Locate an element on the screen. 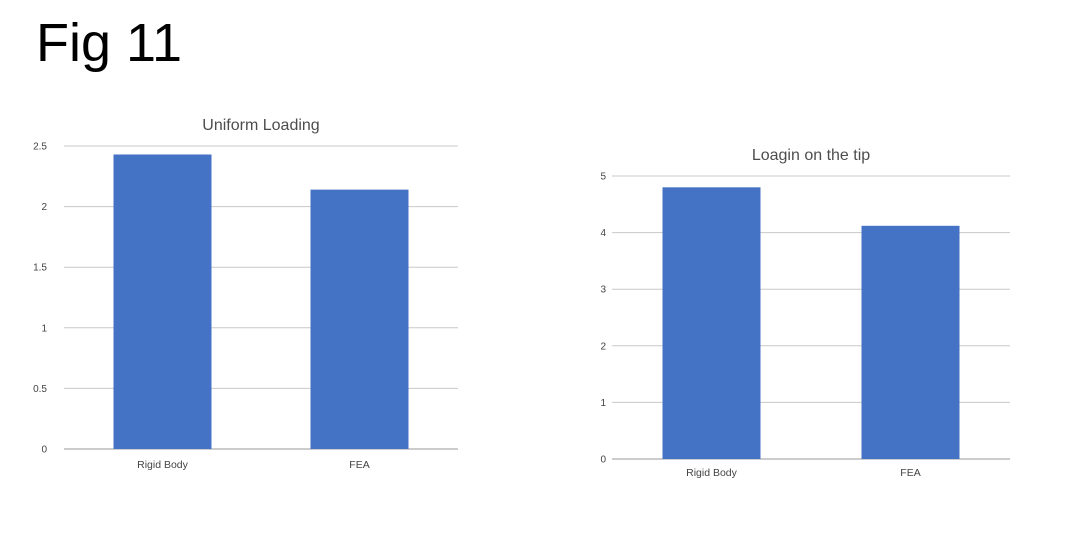 The height and width of the screenshot is (554, 1065). y-tick-label: 1.5 is located at coordinates (40, 268).